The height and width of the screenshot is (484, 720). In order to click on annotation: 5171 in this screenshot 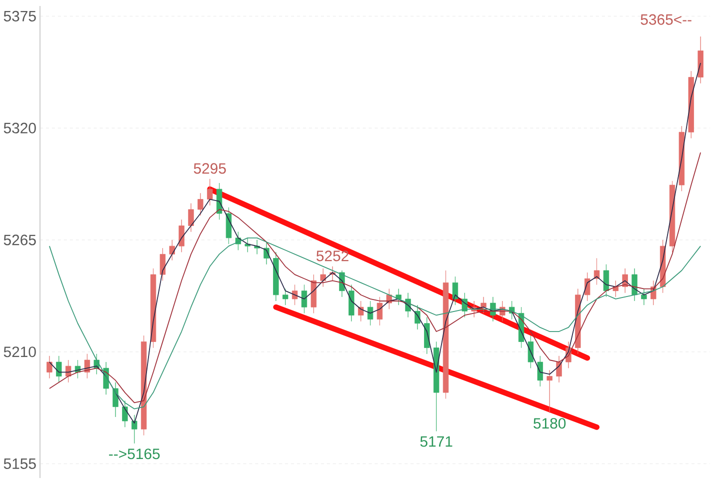, I will do `click(436, 441)`.